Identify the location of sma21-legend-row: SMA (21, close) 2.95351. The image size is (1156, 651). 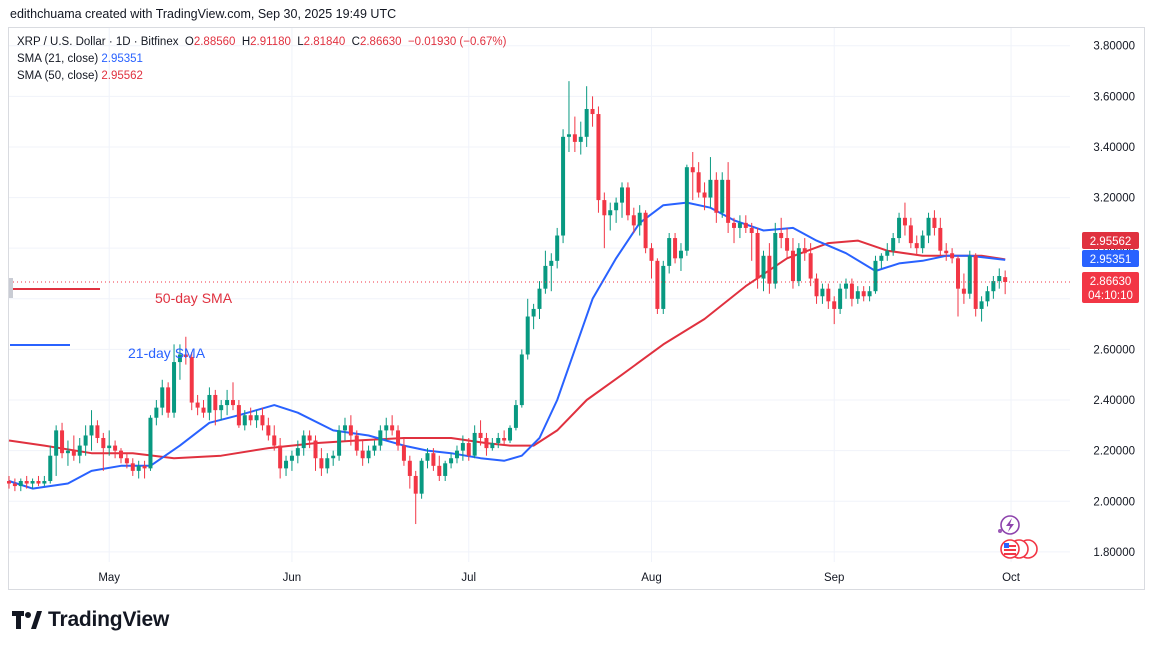
(261, 59).